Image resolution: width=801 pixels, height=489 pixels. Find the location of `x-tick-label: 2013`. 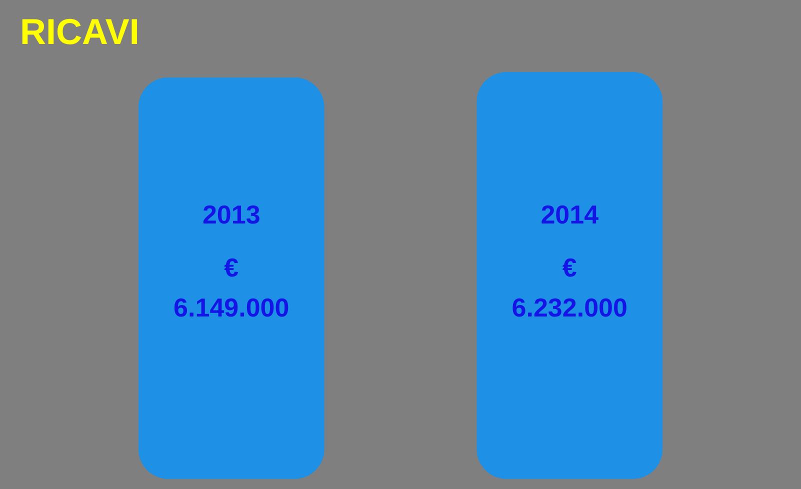

x-tick-label: 2013 is located at coordinates (231, 215).